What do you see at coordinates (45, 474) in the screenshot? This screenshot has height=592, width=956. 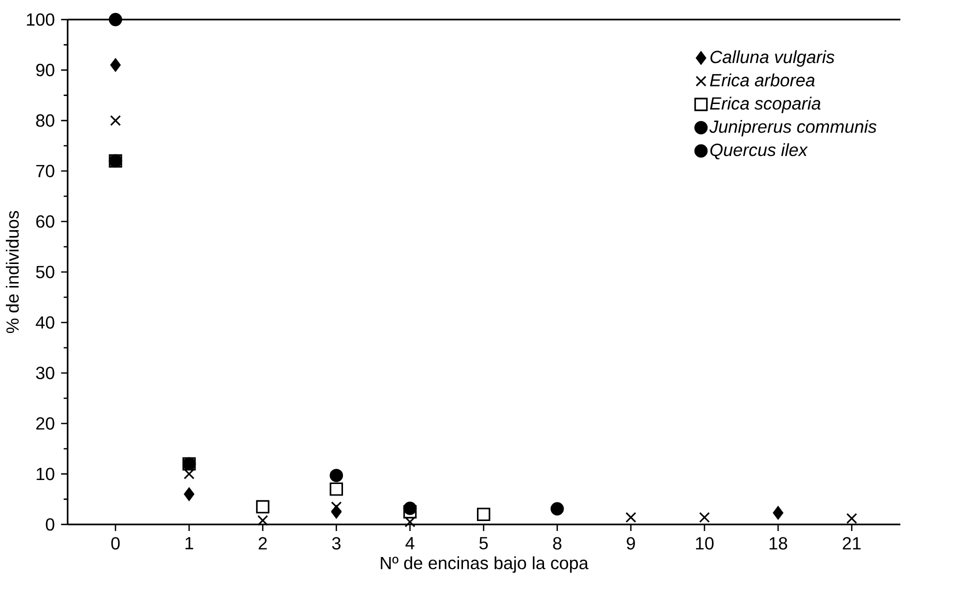 I see `y-tick-label: 10` at bounding box center [45, 474].